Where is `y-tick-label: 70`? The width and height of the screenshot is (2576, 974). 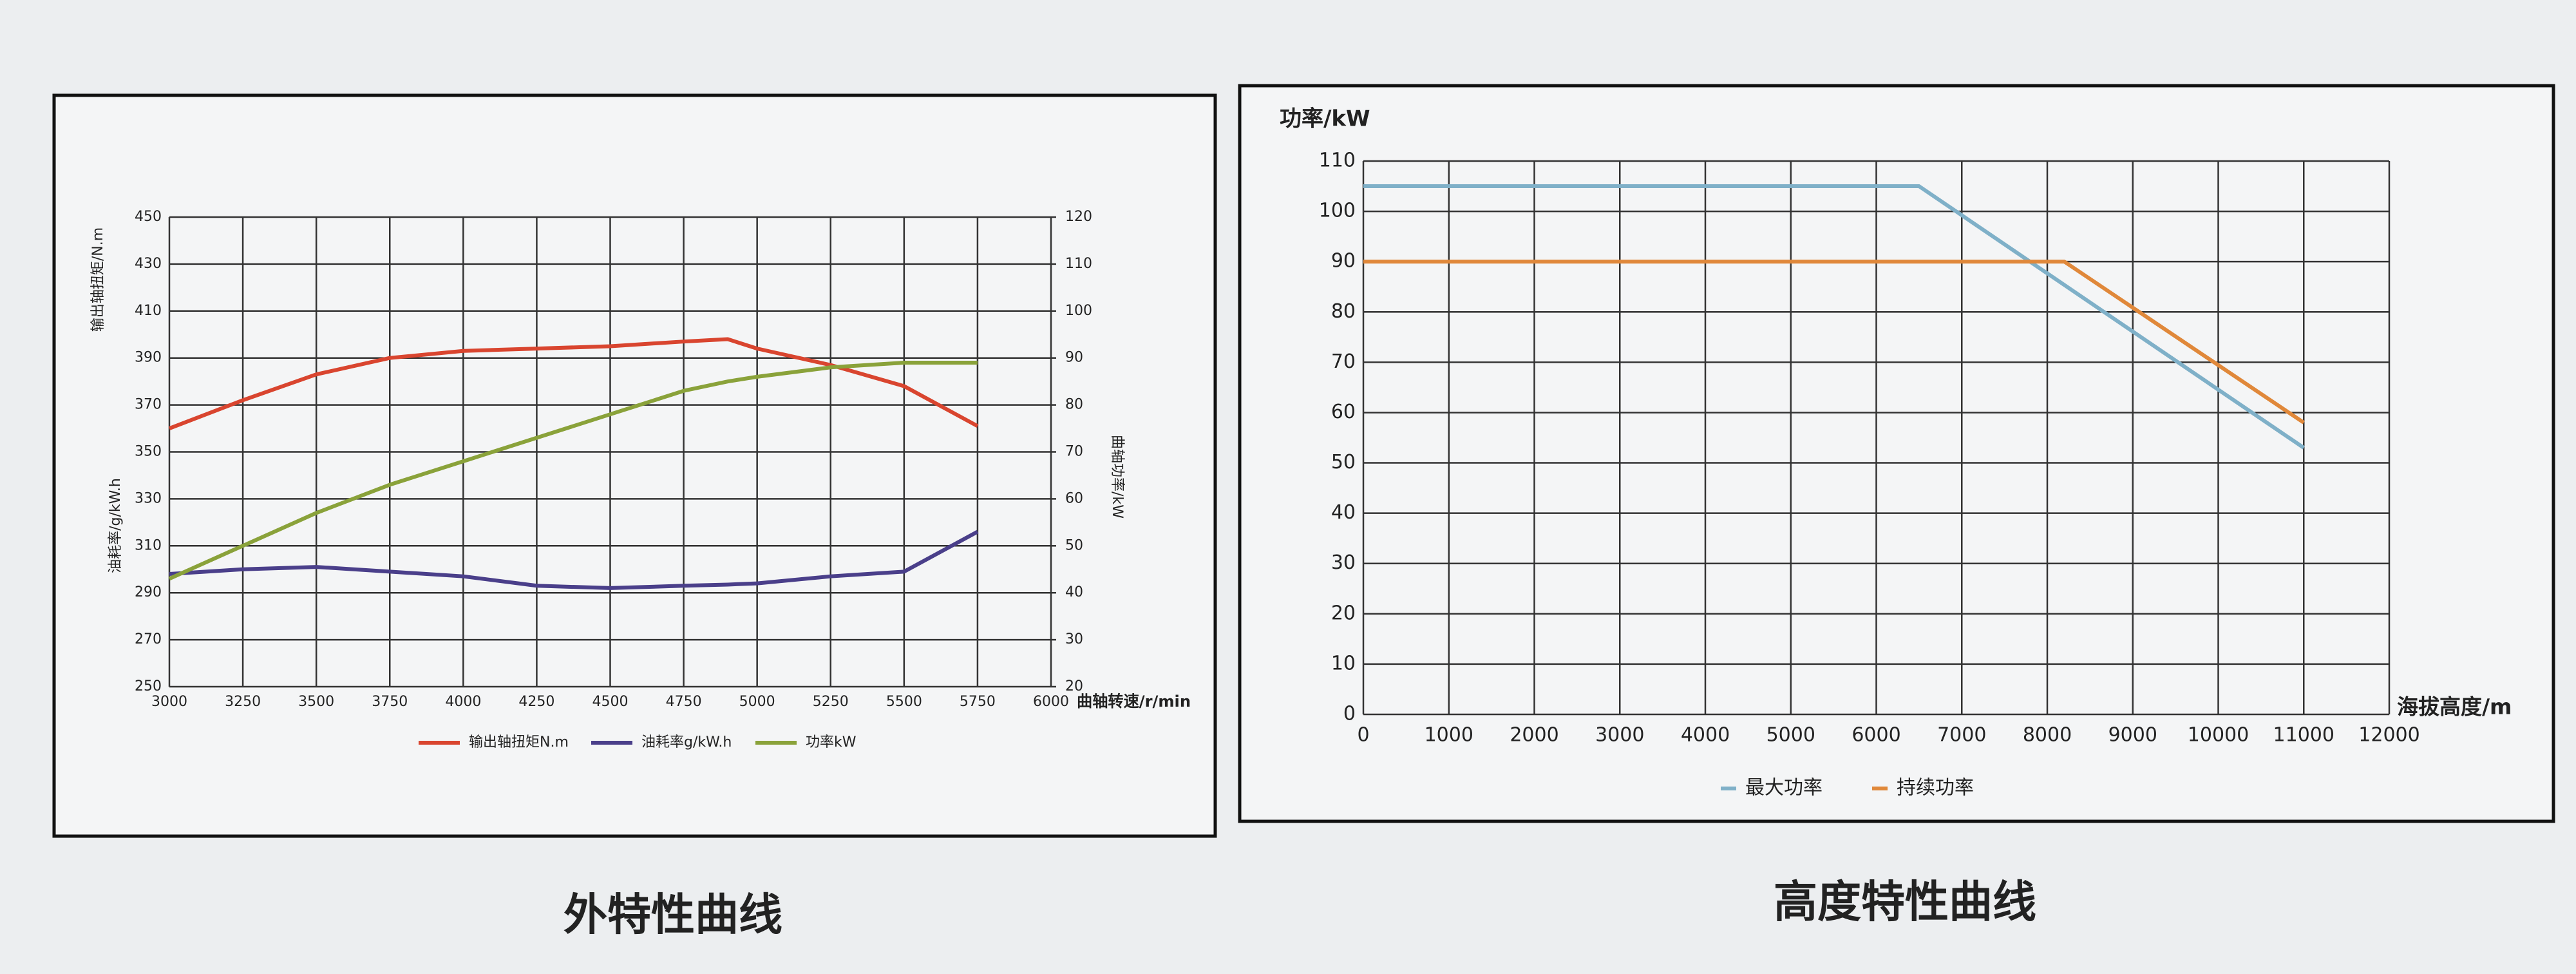
y-tick-label: 70 is located at coordinates (1343, 361).